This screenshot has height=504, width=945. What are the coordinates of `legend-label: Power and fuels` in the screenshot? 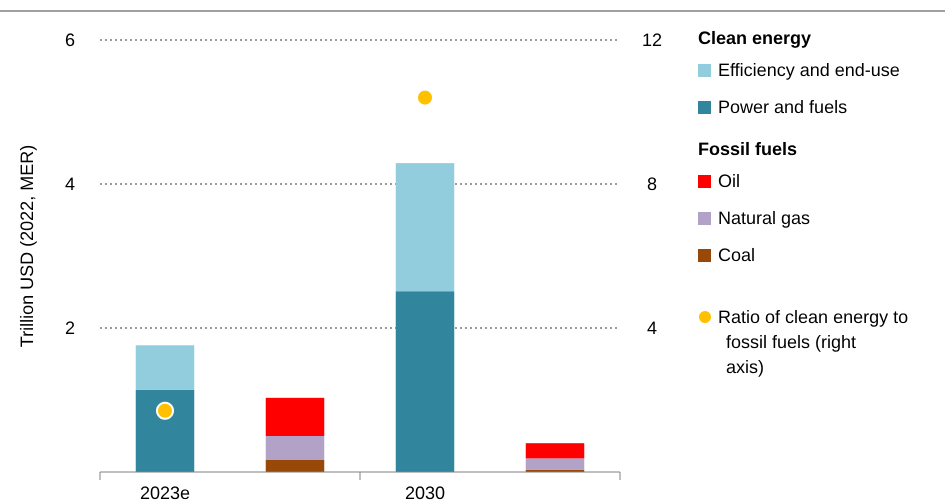 It's located at (783, 107).